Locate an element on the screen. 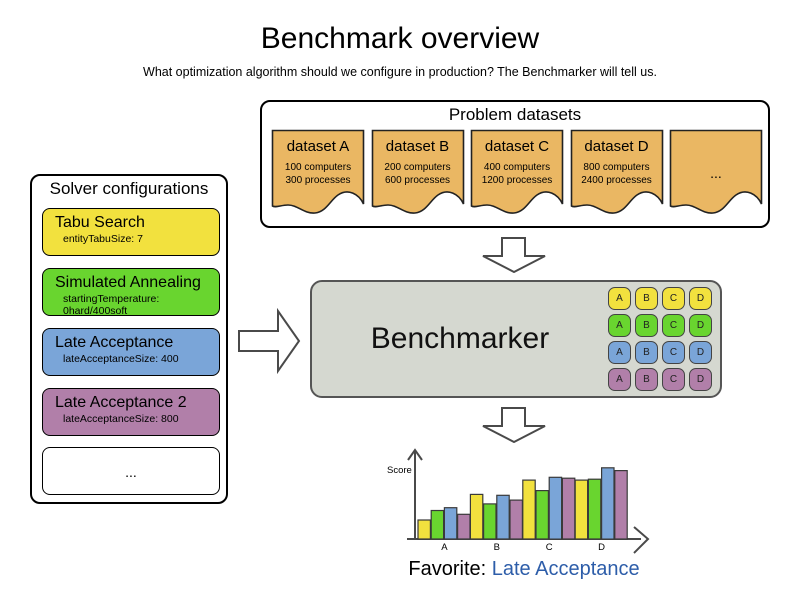  x-axis-arrowhead-icon is located at coordinates (641, 540).